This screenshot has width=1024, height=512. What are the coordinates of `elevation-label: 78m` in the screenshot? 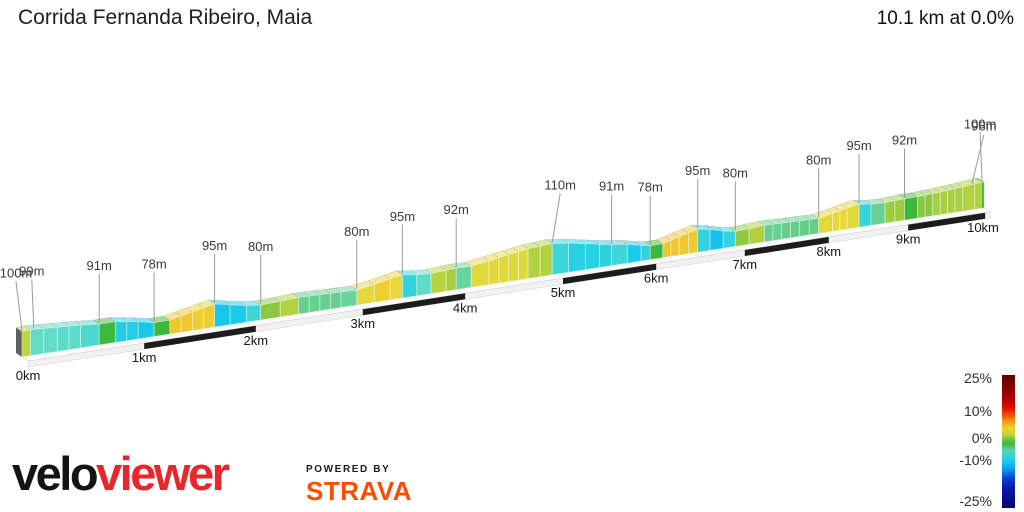 It's located at (650, 187).